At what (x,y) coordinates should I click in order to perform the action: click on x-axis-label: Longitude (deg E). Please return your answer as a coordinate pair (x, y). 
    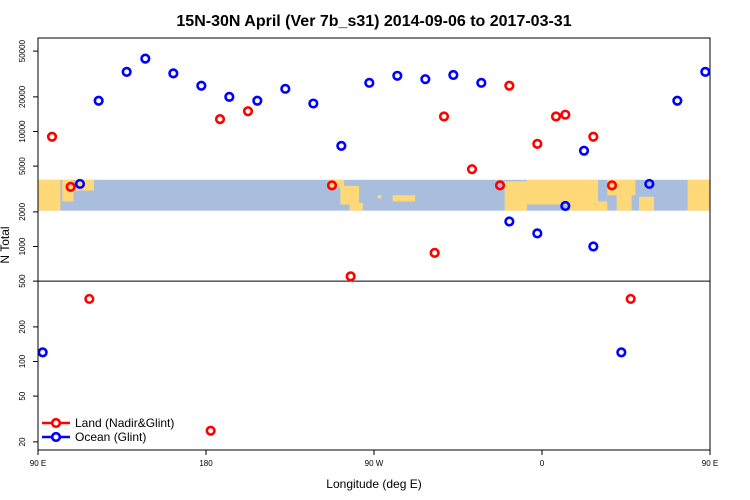
    Looking at the image, I should click on (373, 484).